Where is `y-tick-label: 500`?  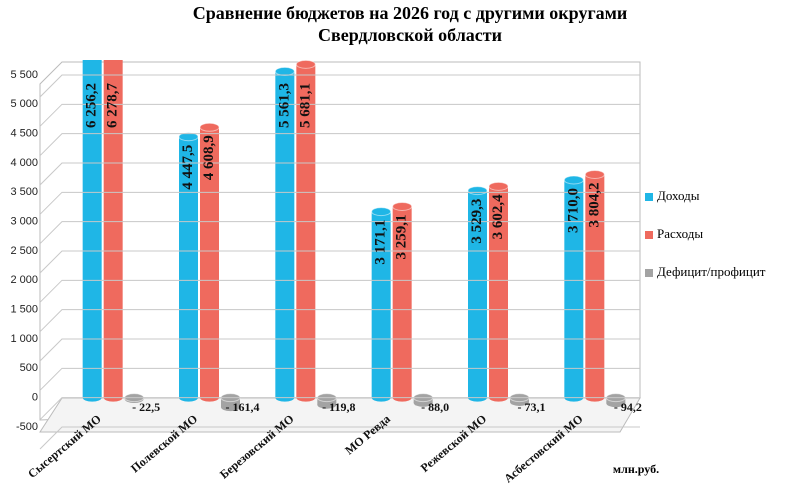 y-tick-label: 500 is located at coordinates (29, 368).